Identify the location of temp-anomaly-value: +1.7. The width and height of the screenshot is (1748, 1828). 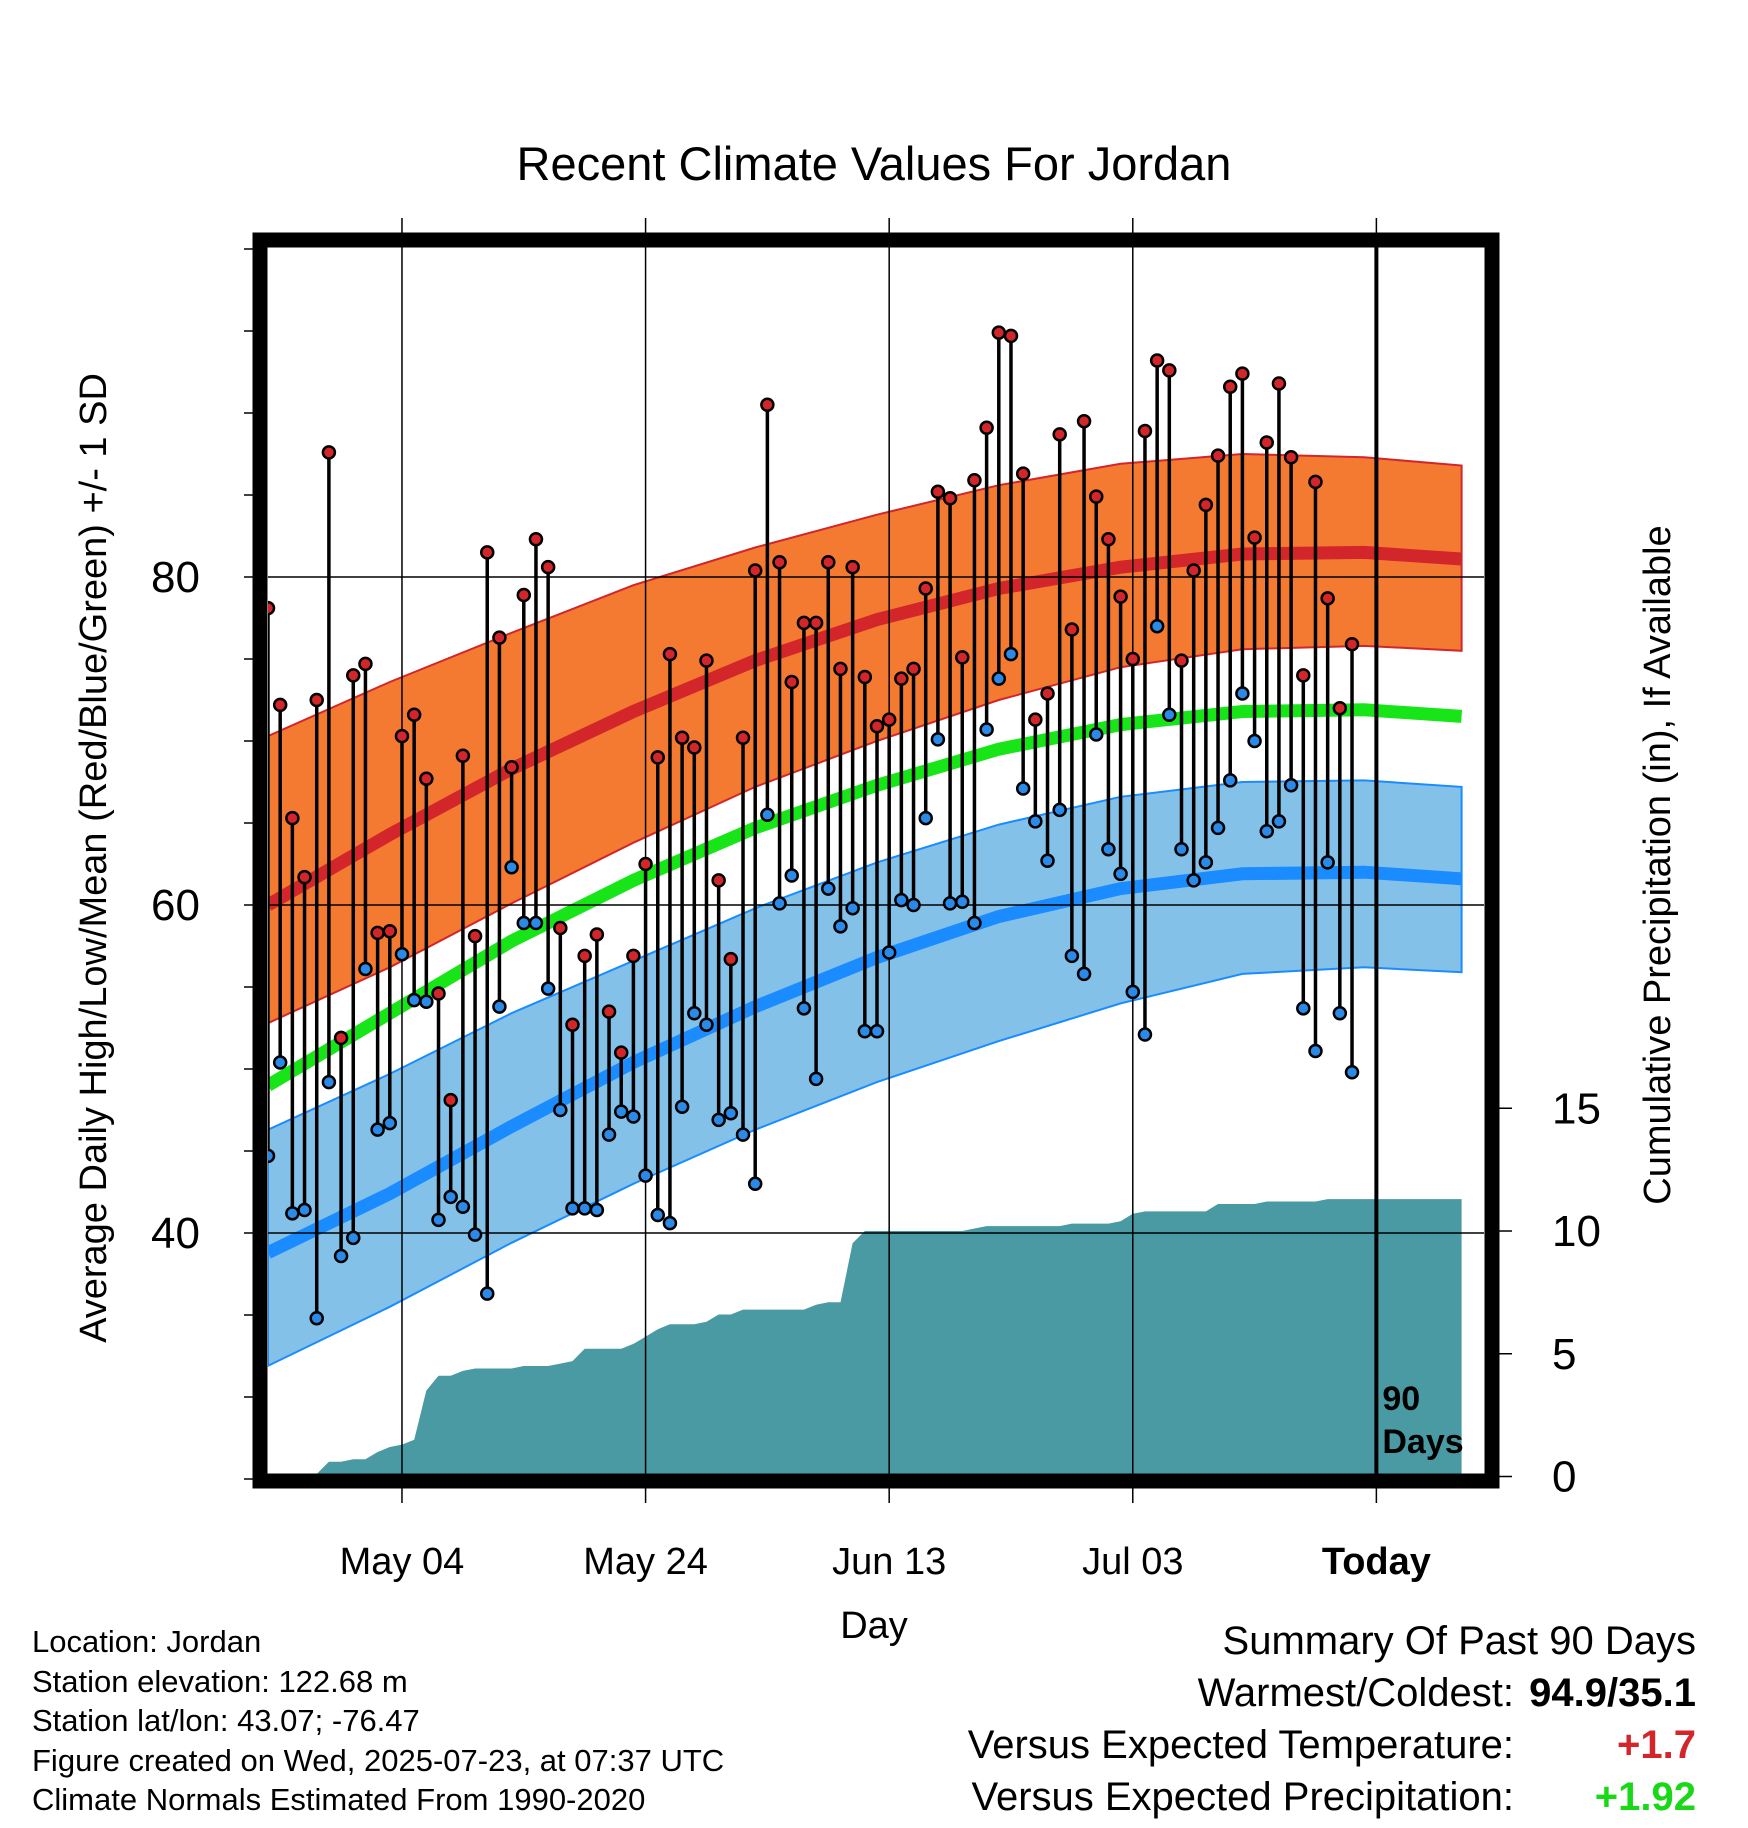
(1656, 1745).